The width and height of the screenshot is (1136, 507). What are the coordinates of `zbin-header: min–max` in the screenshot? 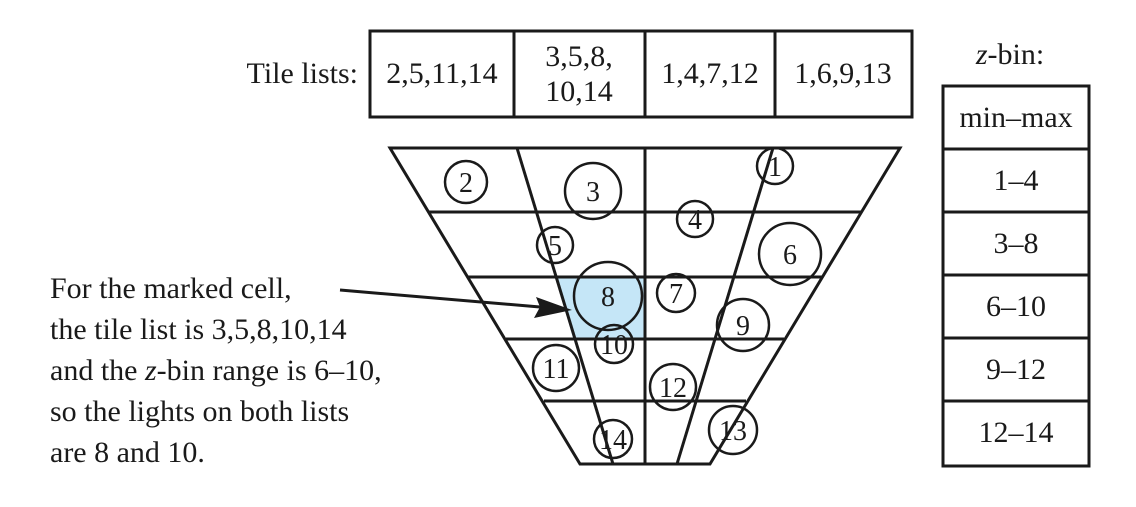 It's located at (1015, 117).